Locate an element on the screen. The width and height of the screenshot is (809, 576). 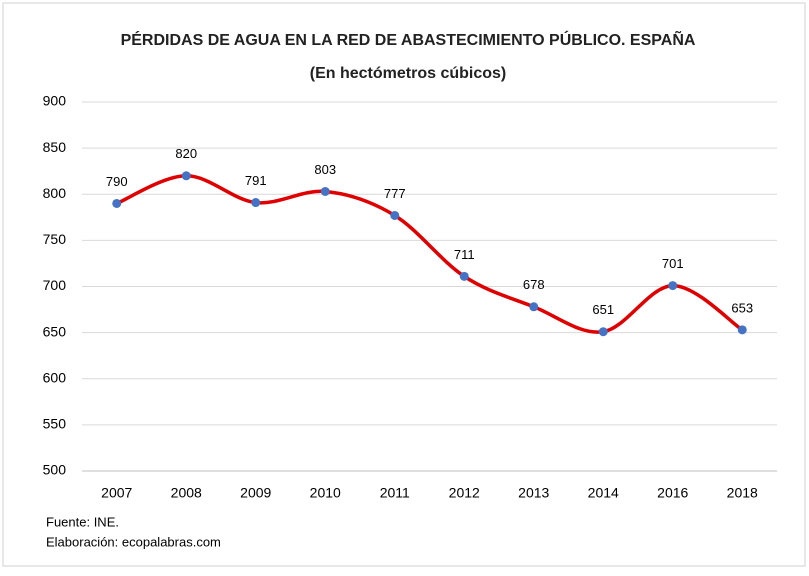
chart-subtitle: (En hectómetros cúbicos) is located at coordinates (408, 73).